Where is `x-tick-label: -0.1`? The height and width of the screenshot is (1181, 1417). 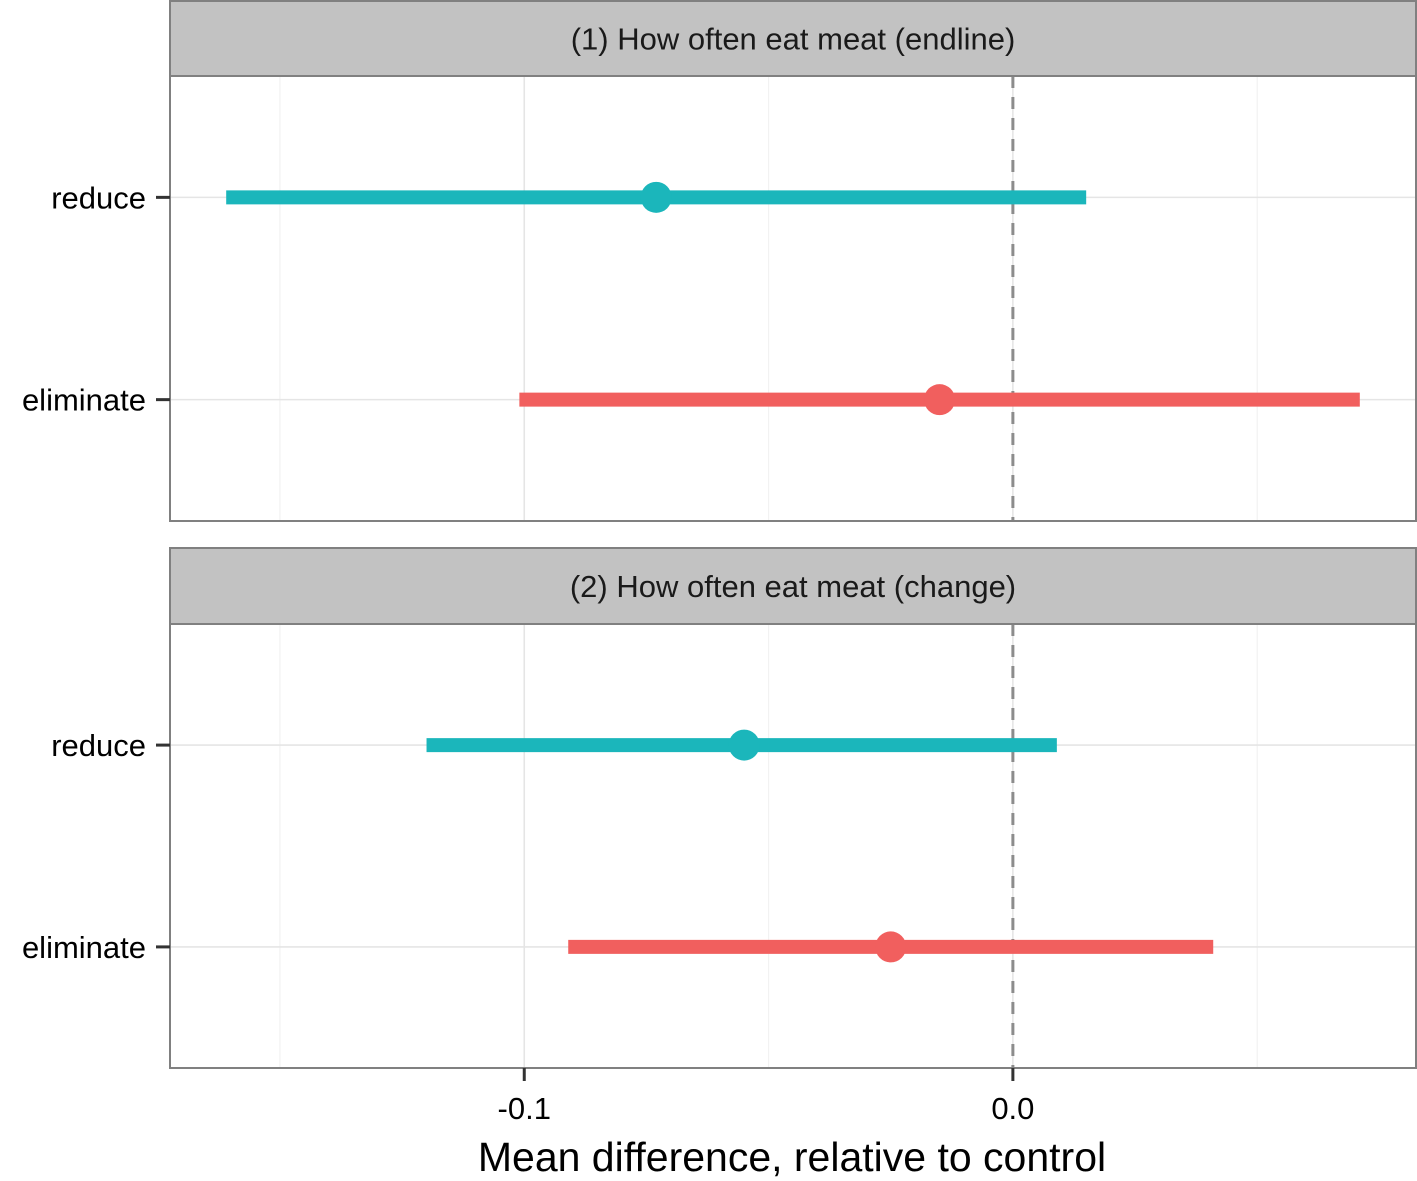
x-tick-label: -0.1 is located at coordinates (524, 1108).